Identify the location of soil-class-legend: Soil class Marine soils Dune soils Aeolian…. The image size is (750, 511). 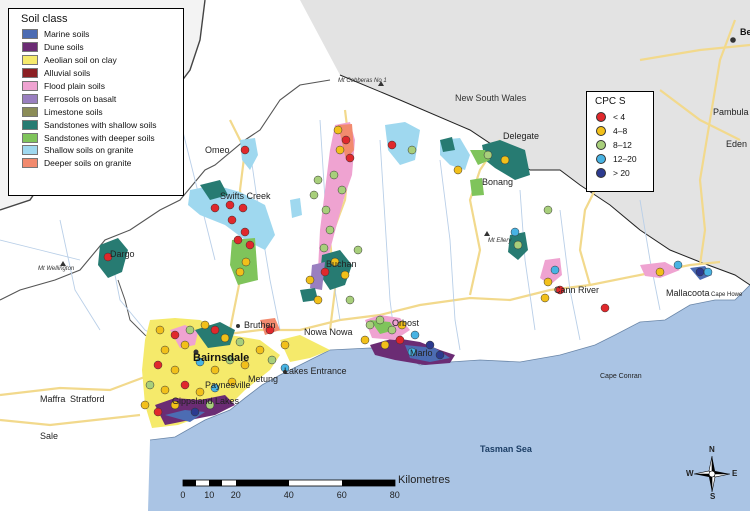
(96, 102).